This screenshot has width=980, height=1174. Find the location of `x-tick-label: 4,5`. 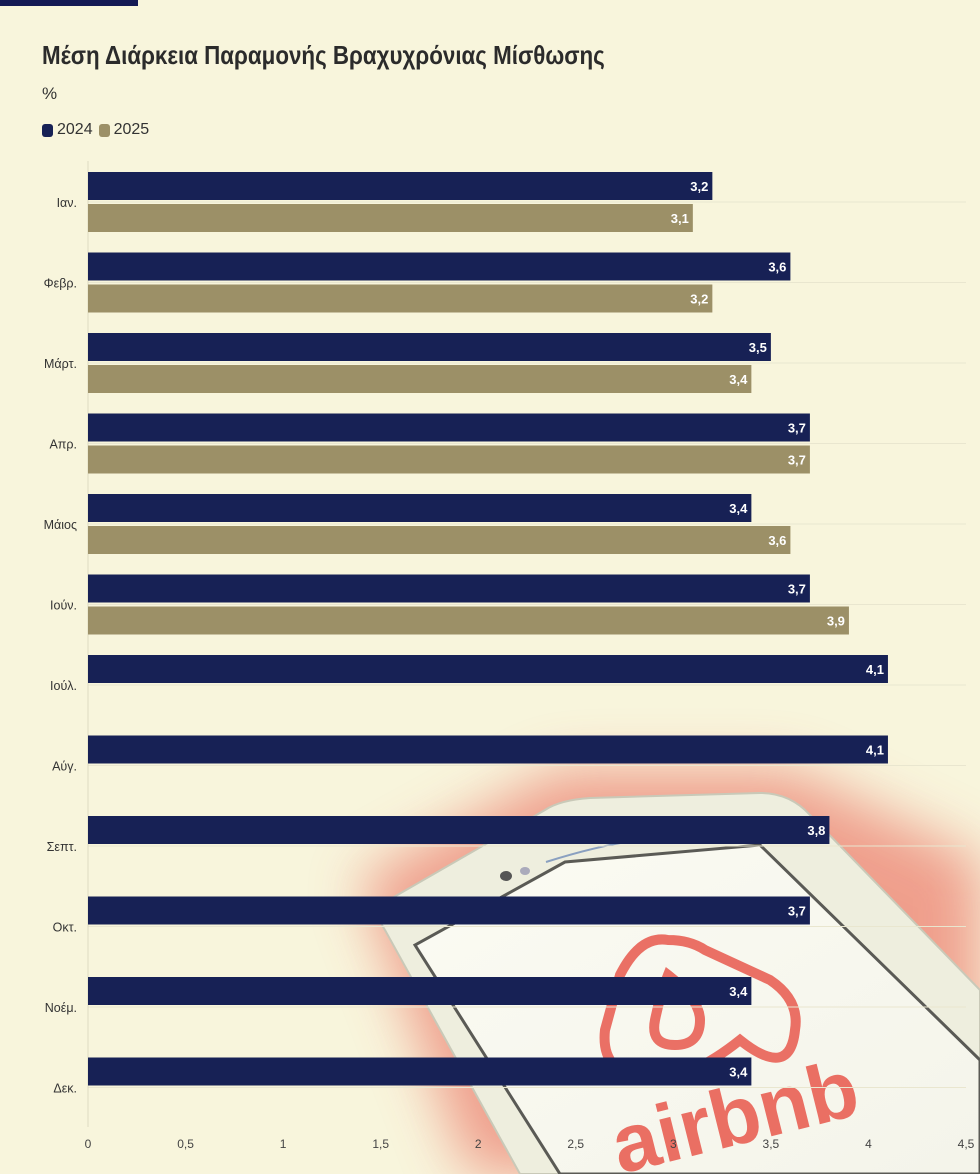

x-tick-label: 4,5 is located at coordinates (966, 1144).